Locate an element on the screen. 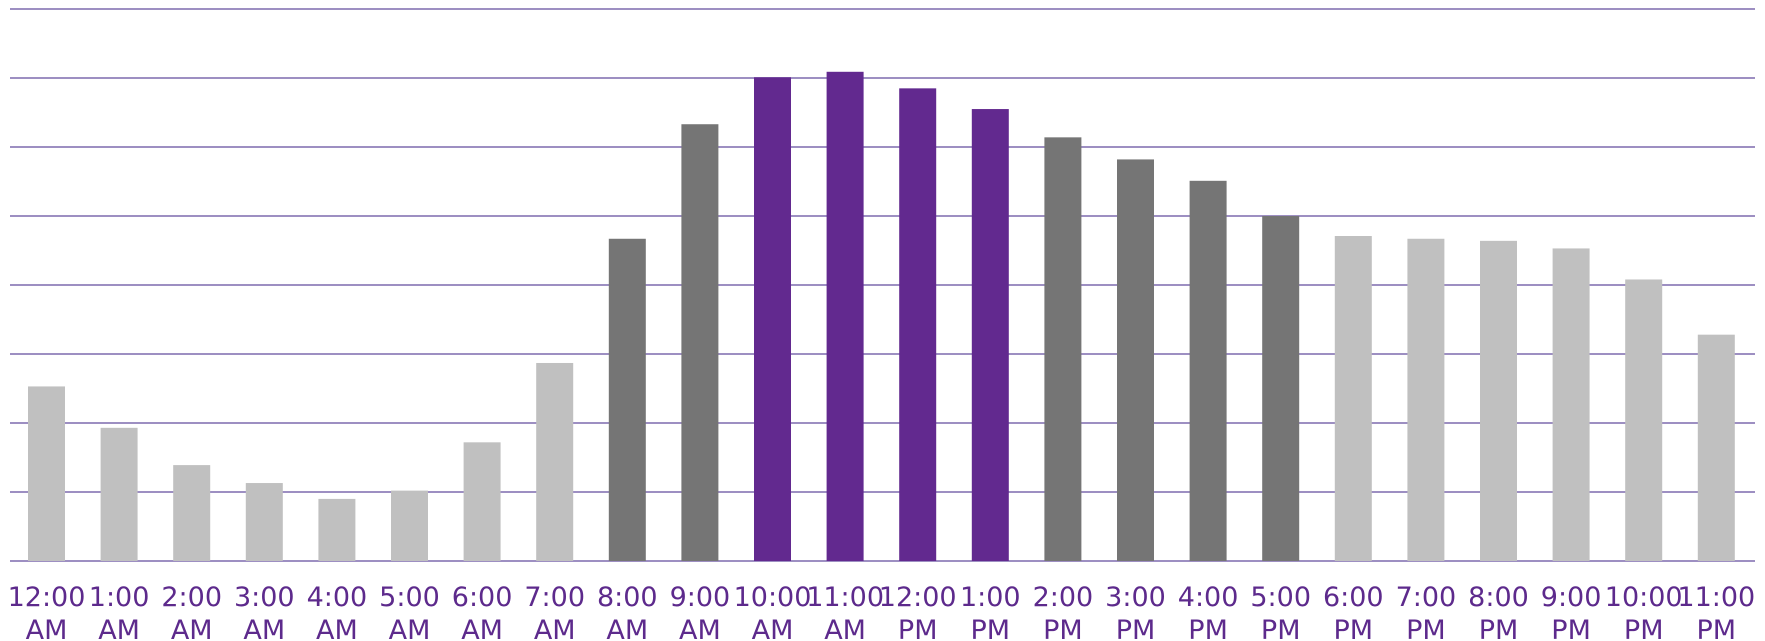 This screenshot has height=641, width=1765. x-tick-label: 12:00 PM is located at coordinates (918, 611).